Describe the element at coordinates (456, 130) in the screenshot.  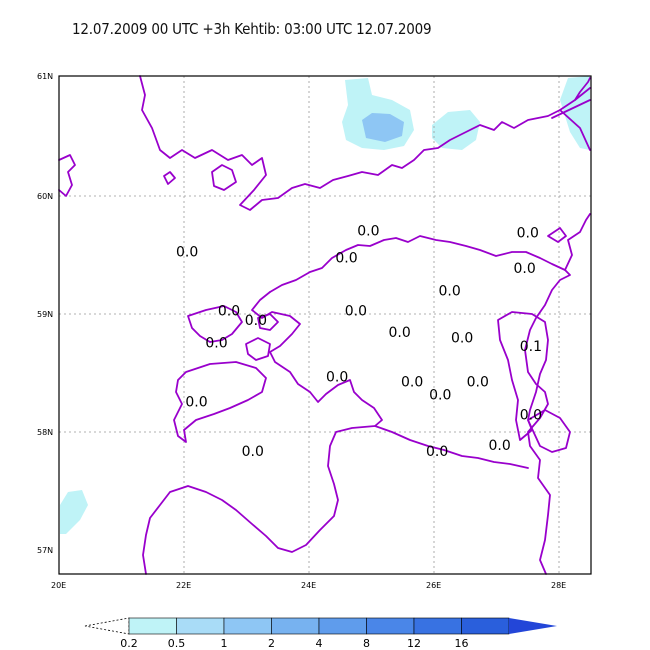
I see `precip-area-east` at that location.